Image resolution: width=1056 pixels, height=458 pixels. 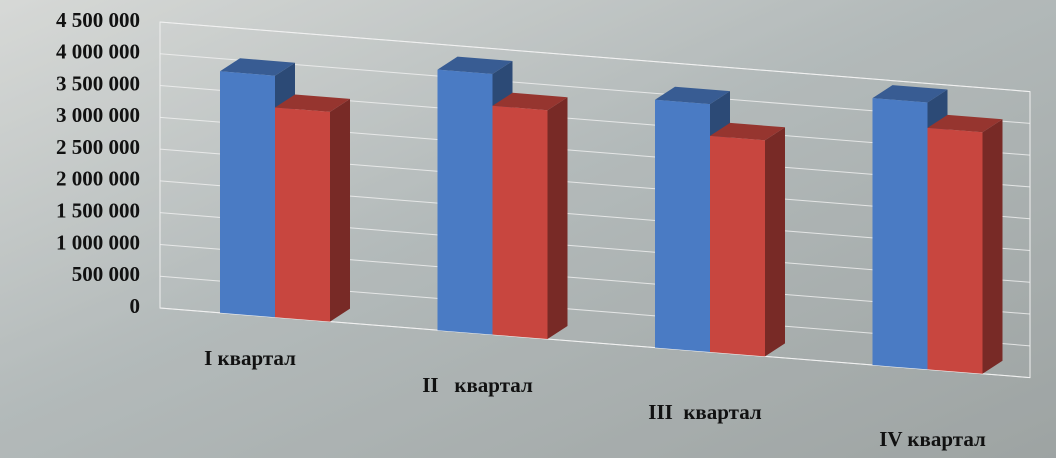 What do you see at coordinates (98, 242) in the screenshot?
I see `y-tick-label: 1 000 000` at bounding box center [98, 242].